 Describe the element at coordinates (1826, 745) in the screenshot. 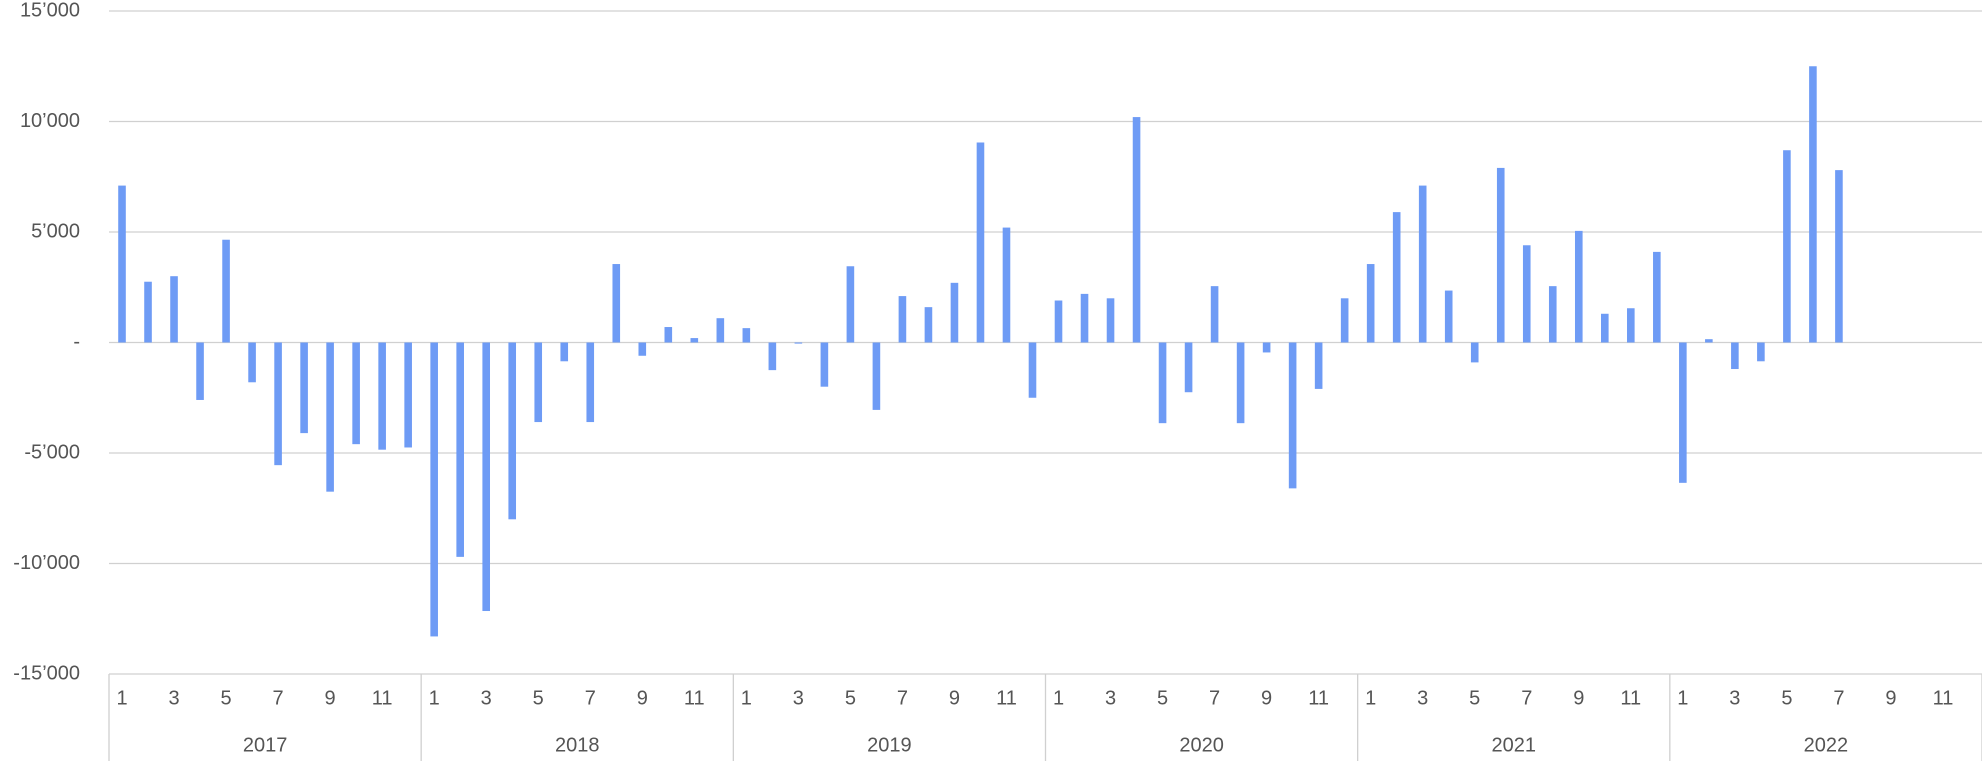

I see `year-label: 2022` at that location.